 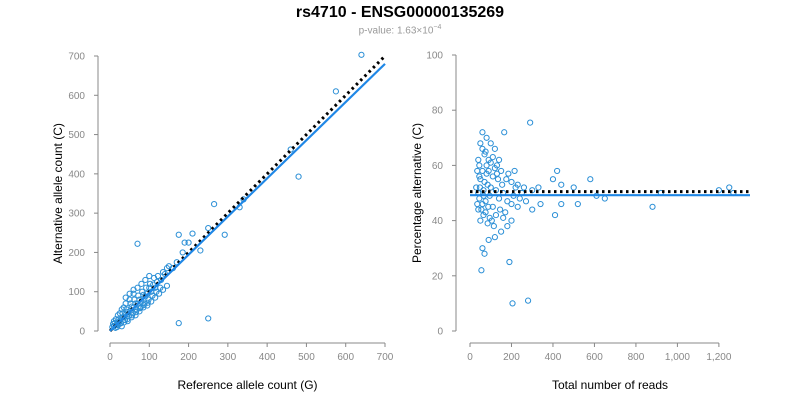 I want to click on y-tick-label: 600, so click(x=76, y=96).